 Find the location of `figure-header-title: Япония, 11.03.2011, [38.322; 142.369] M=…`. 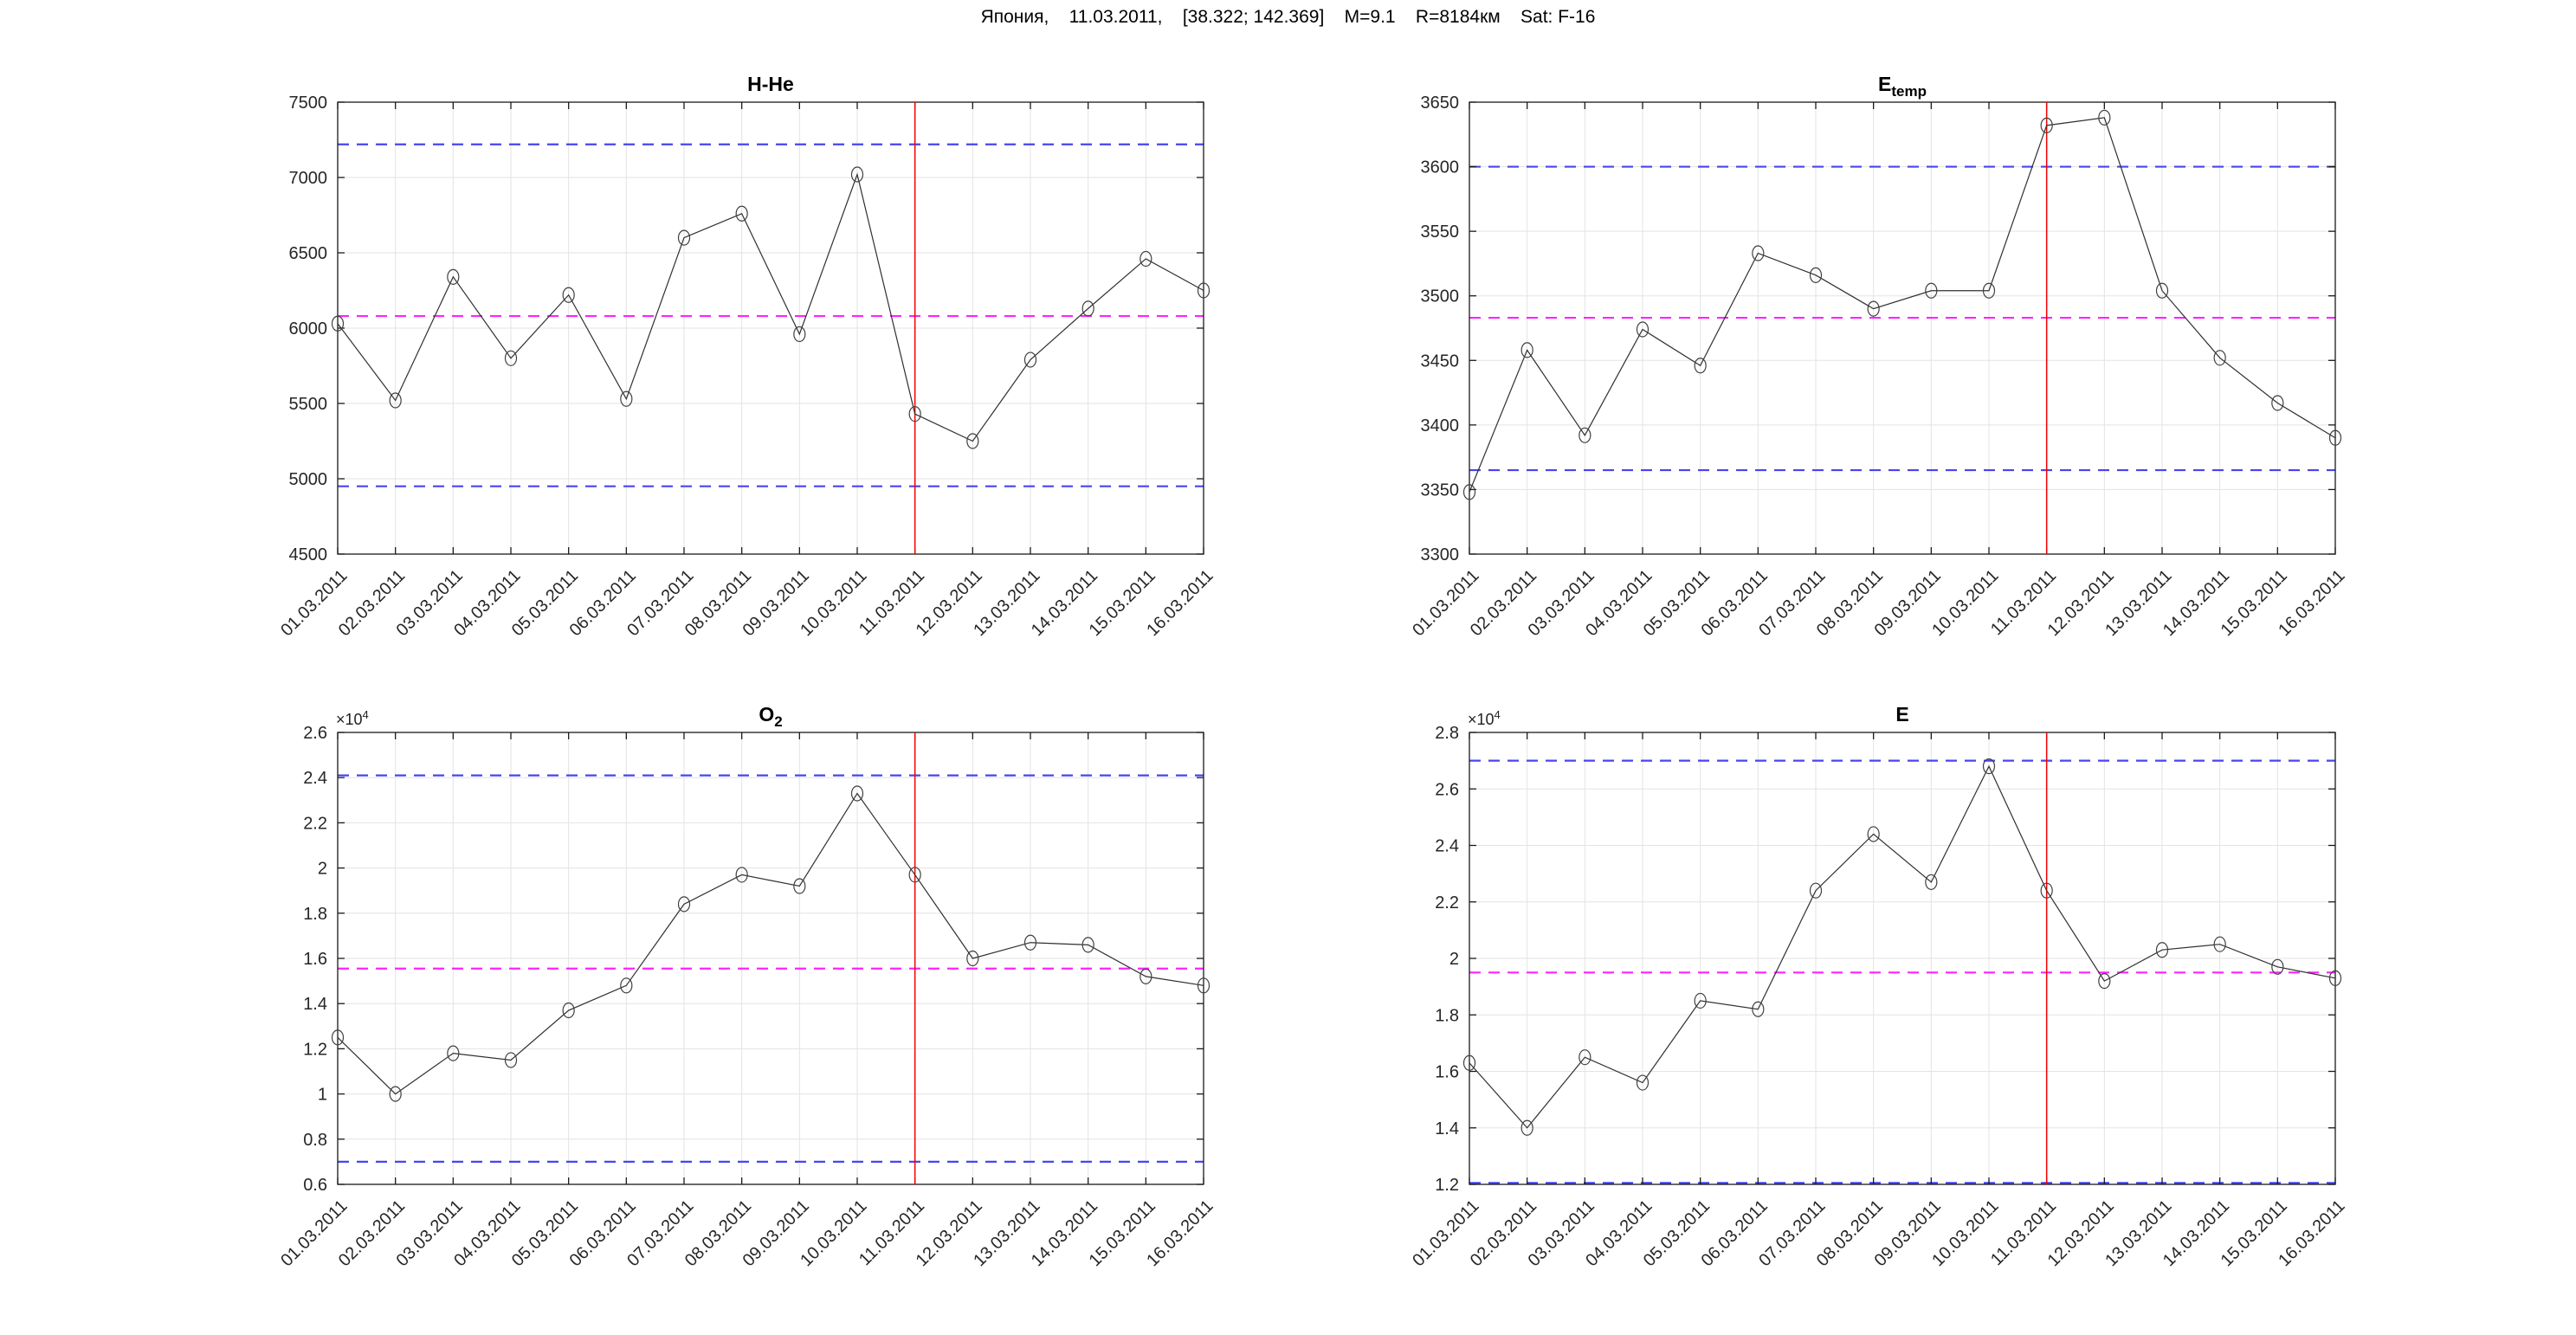

figure-header-title: Япония, 11.03.2011, [38.322; 142.369] M=… is located at coordinates (1288, 17).